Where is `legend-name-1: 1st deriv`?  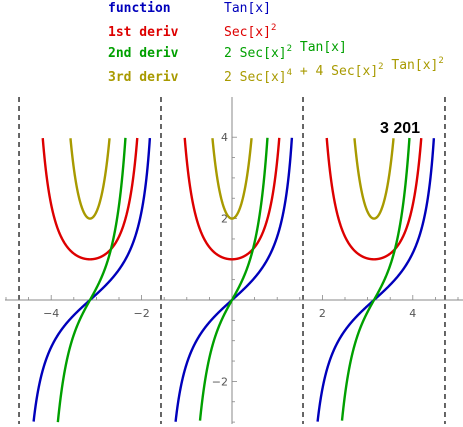 legend-name-1: 1st deriv is located at coordinates (143, 32).